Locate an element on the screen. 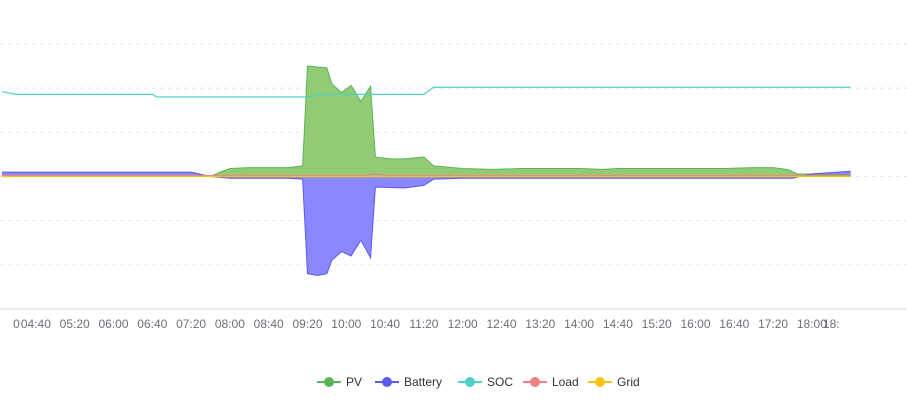 The width and height of the screenshot is (907, 412). x-tick-label: 06:00 is located at coordinates (113, 324).